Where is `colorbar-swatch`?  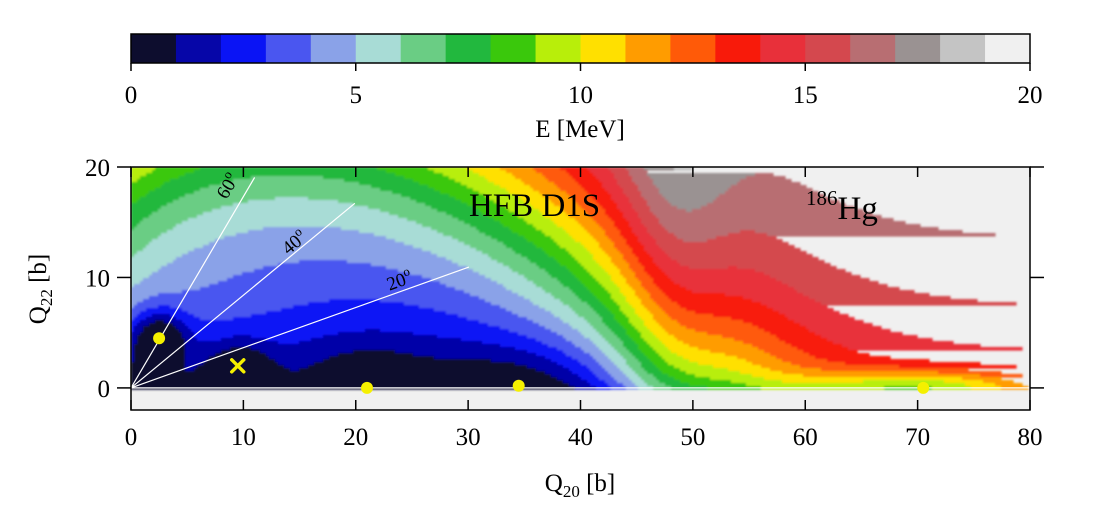 colorbar-swatch is located at coordinates (963, 48).